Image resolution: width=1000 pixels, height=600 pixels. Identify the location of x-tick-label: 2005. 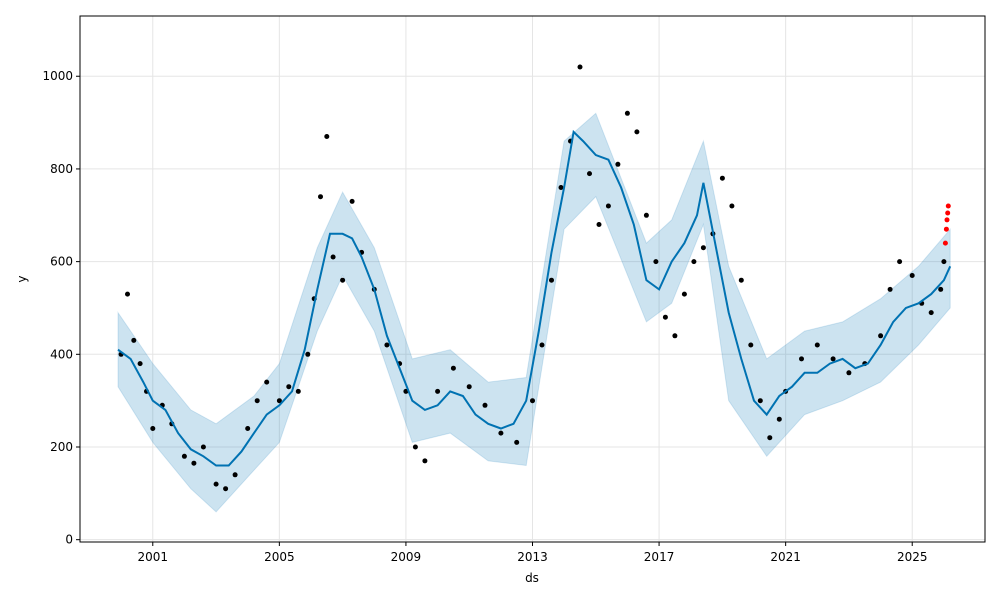
(279, 557).